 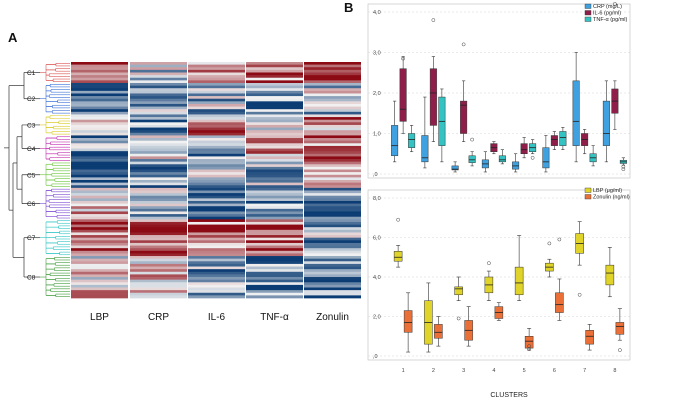 I want to click on legend-swatch, so click(x=588, y=6).